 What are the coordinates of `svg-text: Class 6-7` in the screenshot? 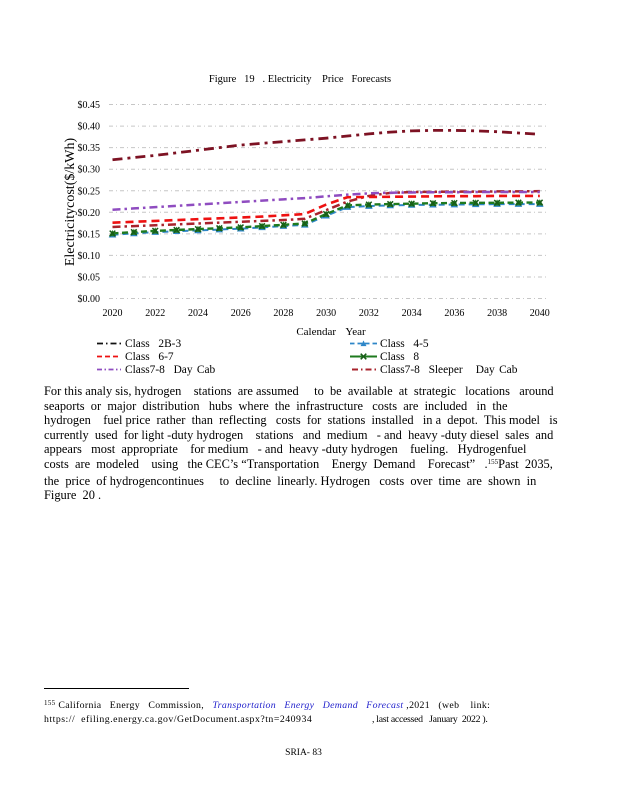 It's located at (149, 357).